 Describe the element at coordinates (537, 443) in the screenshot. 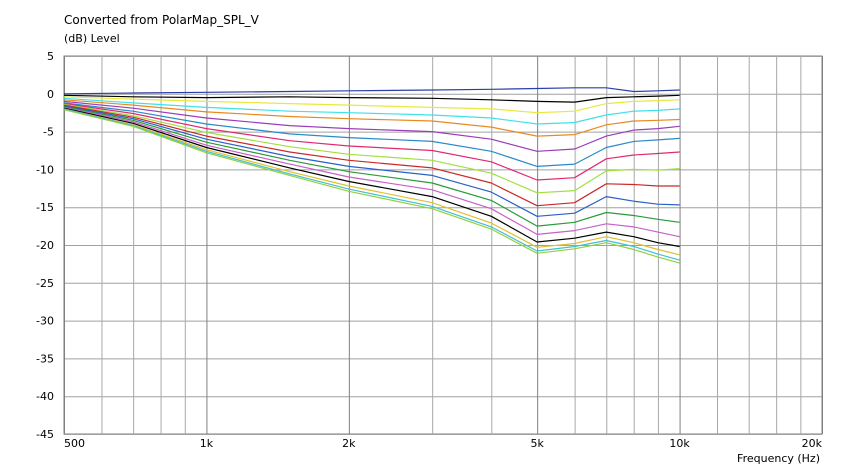

I see `x-tick-label: 5k` at that location.